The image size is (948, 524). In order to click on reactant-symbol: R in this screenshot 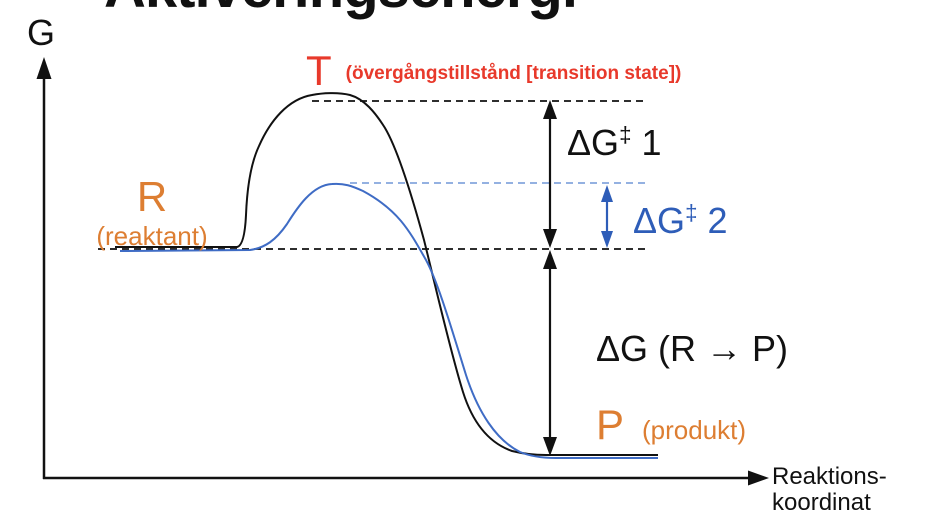, I will do `click(152, 196)`.